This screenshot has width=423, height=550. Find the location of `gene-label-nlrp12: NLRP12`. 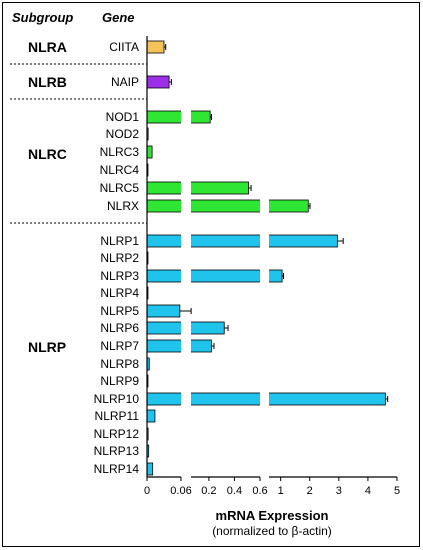

gene-label-nlrp12: NLRP12 is located at coordinates (117, 434).